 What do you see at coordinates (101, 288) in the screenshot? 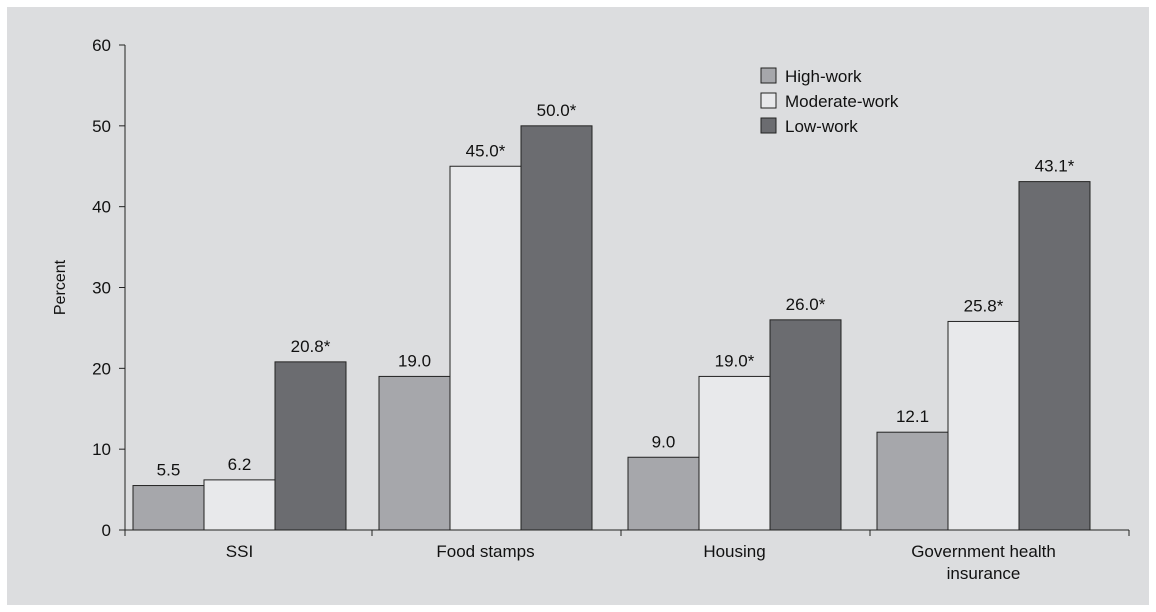
I see `y-tick-label: 30` at bounding box center [101, 288].